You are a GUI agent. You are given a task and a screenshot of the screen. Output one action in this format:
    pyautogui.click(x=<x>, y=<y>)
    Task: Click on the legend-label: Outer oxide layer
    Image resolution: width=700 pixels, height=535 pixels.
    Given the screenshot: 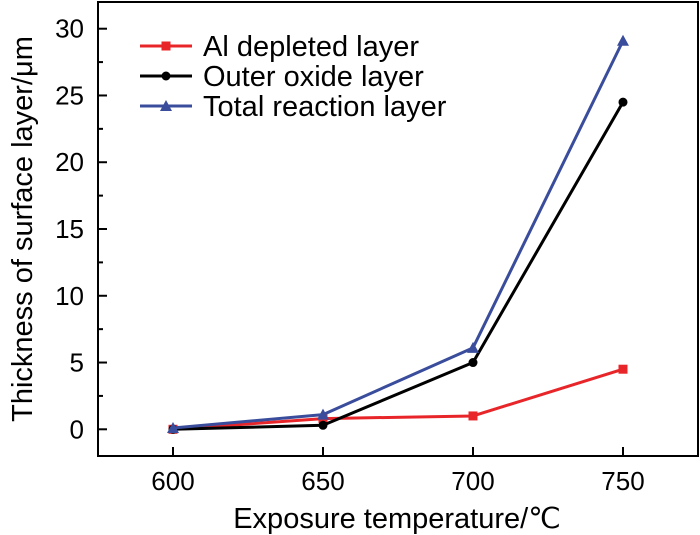 What is the action you would take?
    pyautogui.click(x=313, y=77)
    